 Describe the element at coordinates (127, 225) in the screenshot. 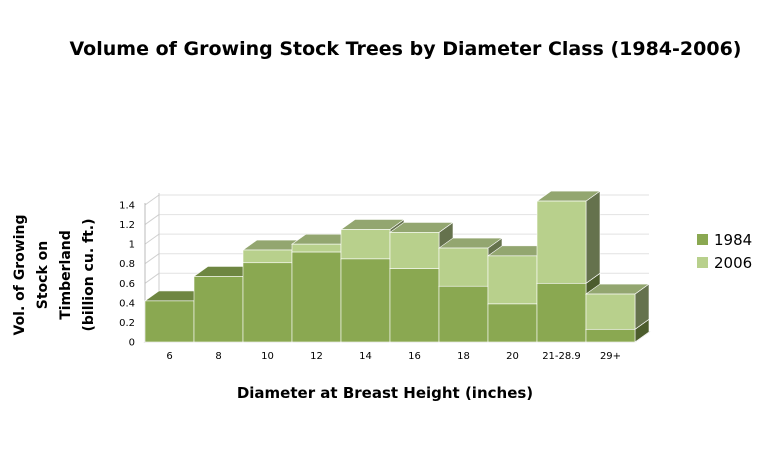

I see `y-tick-label: 1.2` at that location.